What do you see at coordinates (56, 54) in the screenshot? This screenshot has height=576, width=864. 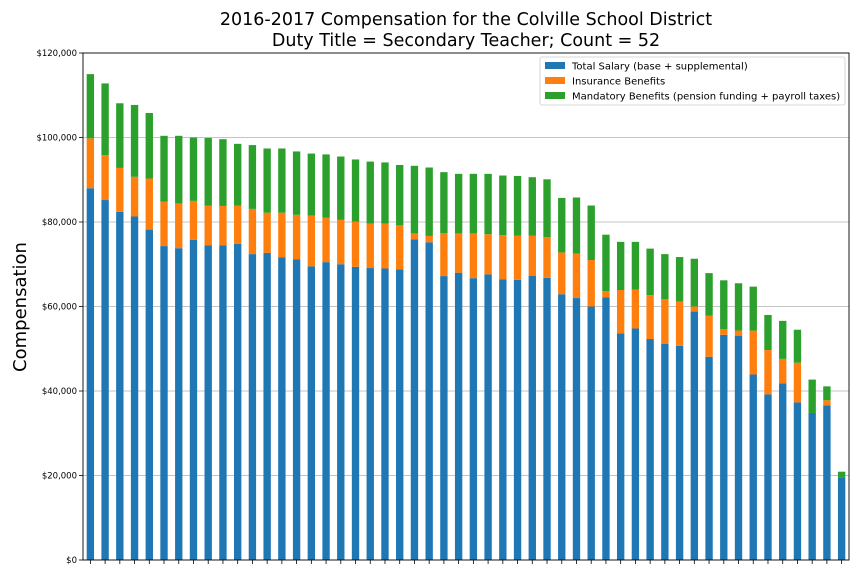 I see `y-tick-label: $120,000` at bounding box center [56, 54].